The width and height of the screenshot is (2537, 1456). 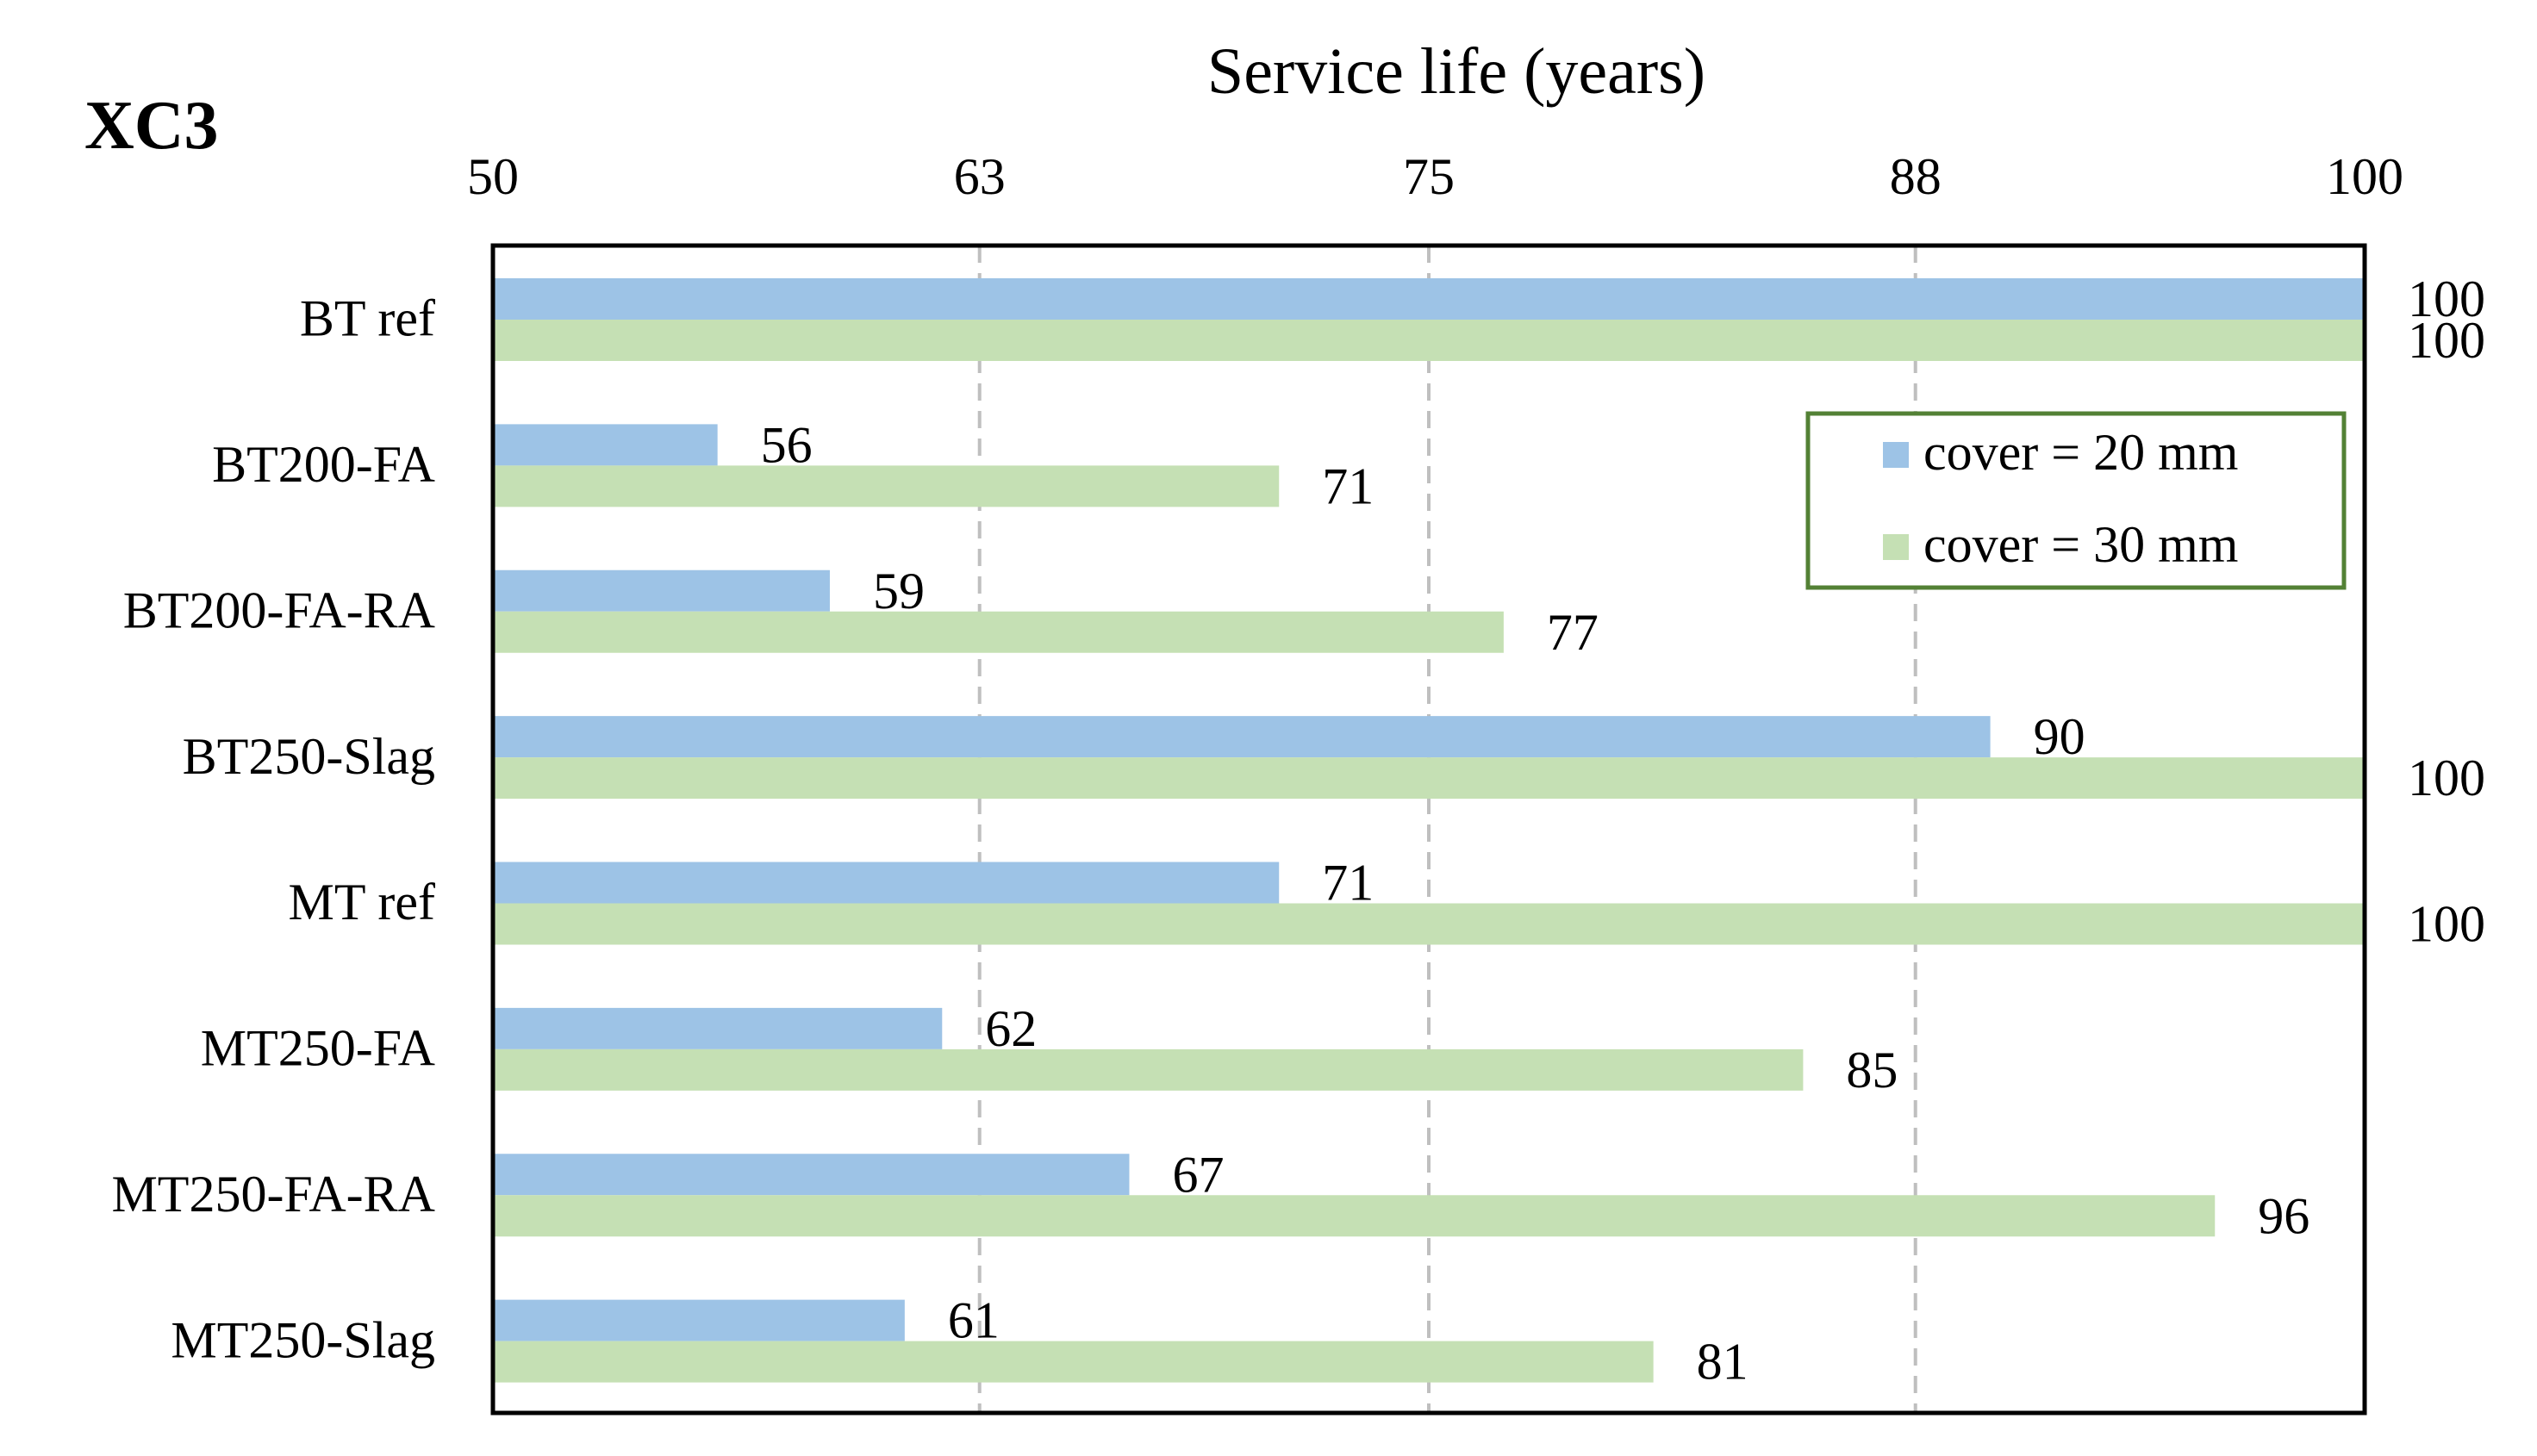 What do you see at coordinates (787, 444) in the screenshot?
I see `data-label-cover20: 56` at bounding box center [787, 444].